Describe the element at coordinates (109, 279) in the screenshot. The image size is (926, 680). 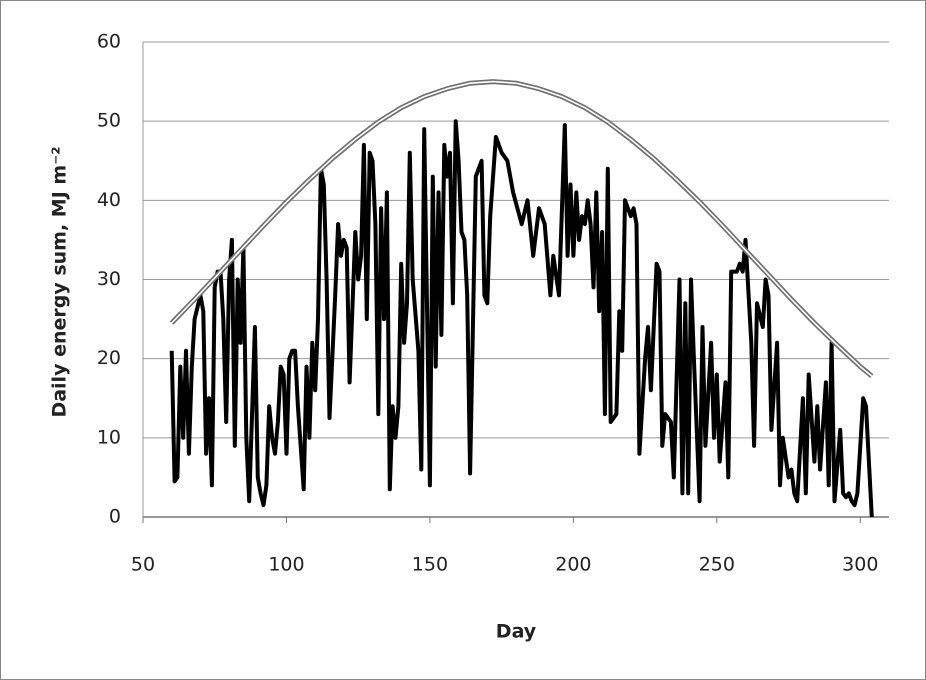
I see `y-tick-label: 30` at that location.